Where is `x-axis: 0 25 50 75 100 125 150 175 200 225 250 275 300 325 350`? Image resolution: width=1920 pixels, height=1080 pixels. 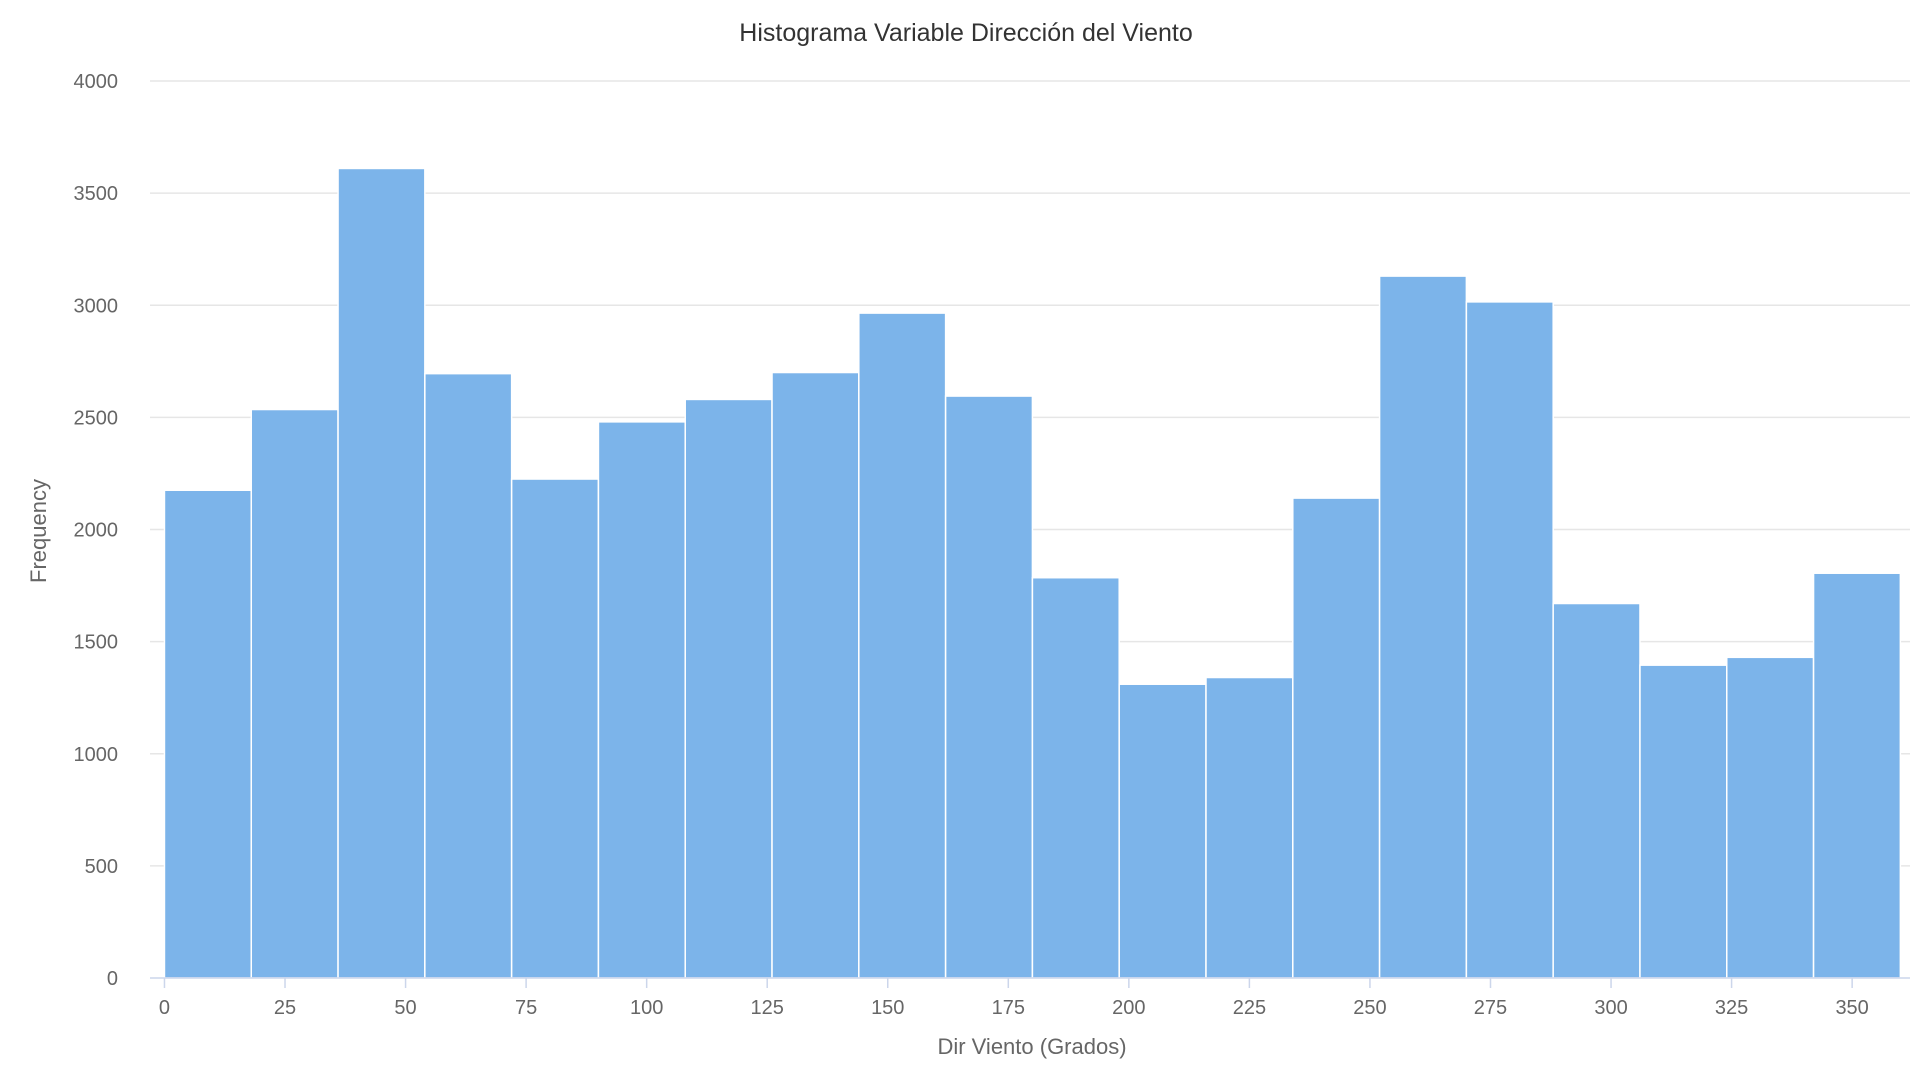 x-axis: 0 25 50 75 100 125 150 175 200 225 250 275 300 325 350 is located at coordinates (1030, 998).